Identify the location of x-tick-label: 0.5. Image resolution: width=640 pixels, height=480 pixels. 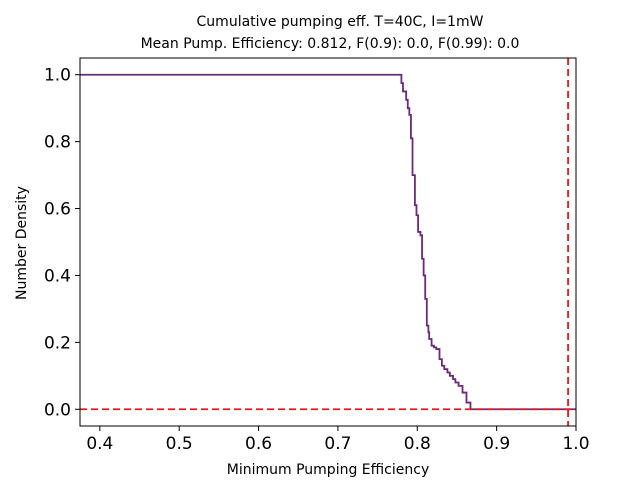
(179, 444).